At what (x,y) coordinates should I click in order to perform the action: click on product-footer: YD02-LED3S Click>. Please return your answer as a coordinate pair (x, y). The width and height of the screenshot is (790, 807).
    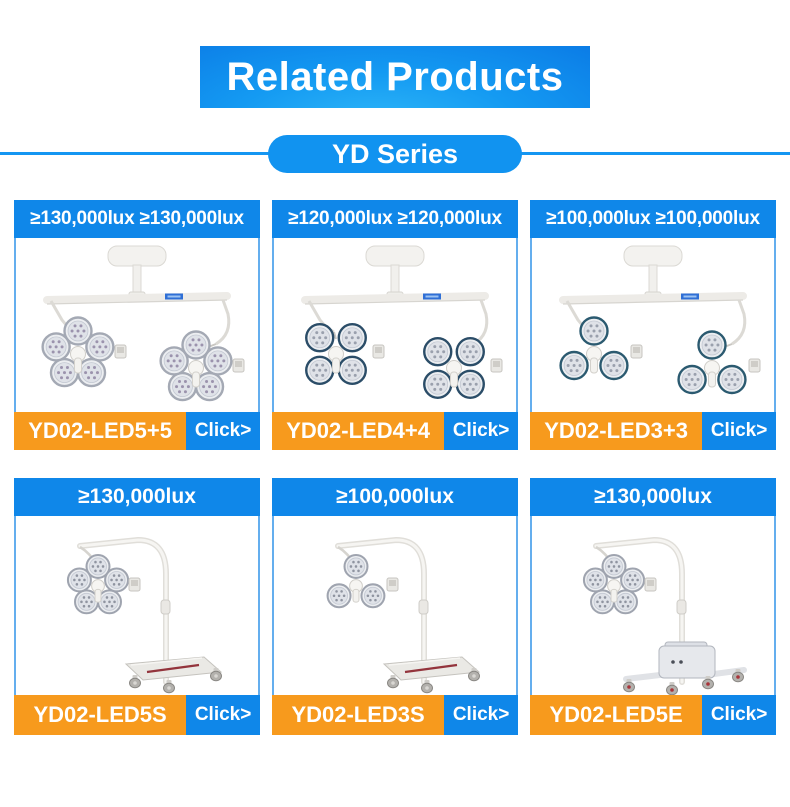
    Looking at the image, I should click on (395, 715).